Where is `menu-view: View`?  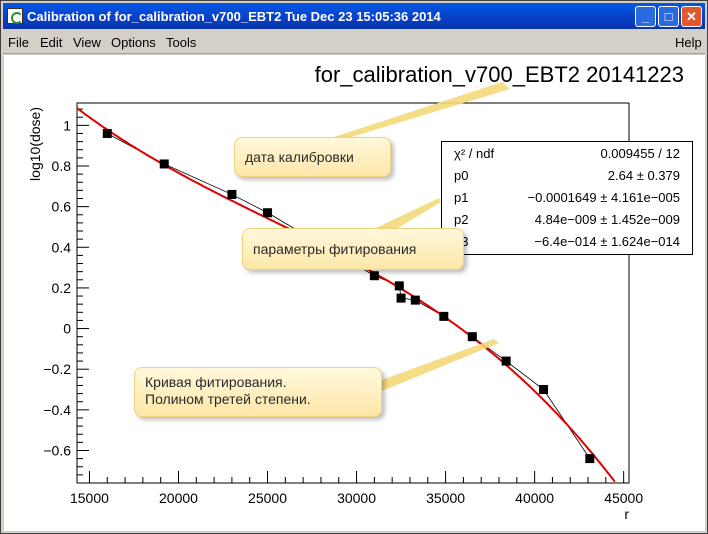 menu-view: View is located at coordinates (87, 42).